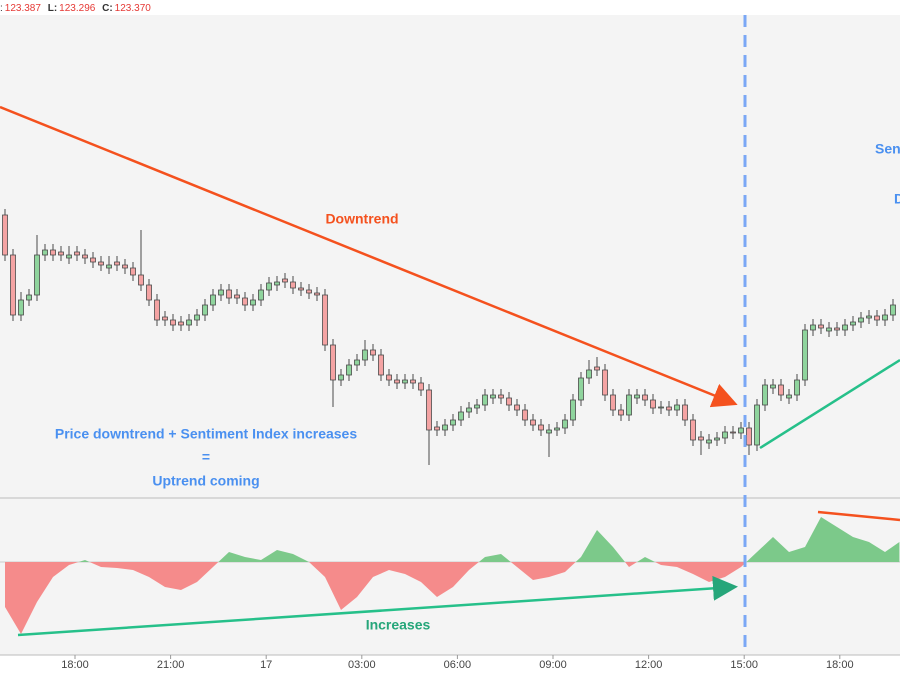  Describe the element at coordinates (377, 606) in the screenshot. I see `sentiment-trend-arrow` at that location.